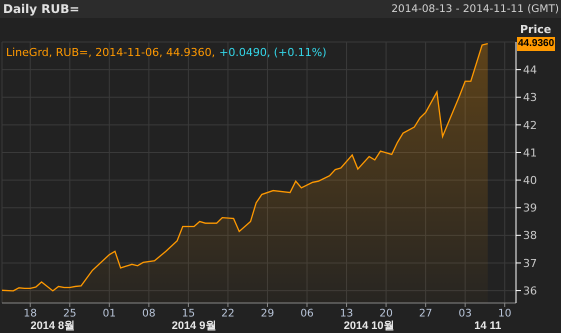 This screenshot has height=333, width=561. Describe the element at coordinates (488, 326) in the screenshot. I see `x2-tick-label: 14 11` at that location.